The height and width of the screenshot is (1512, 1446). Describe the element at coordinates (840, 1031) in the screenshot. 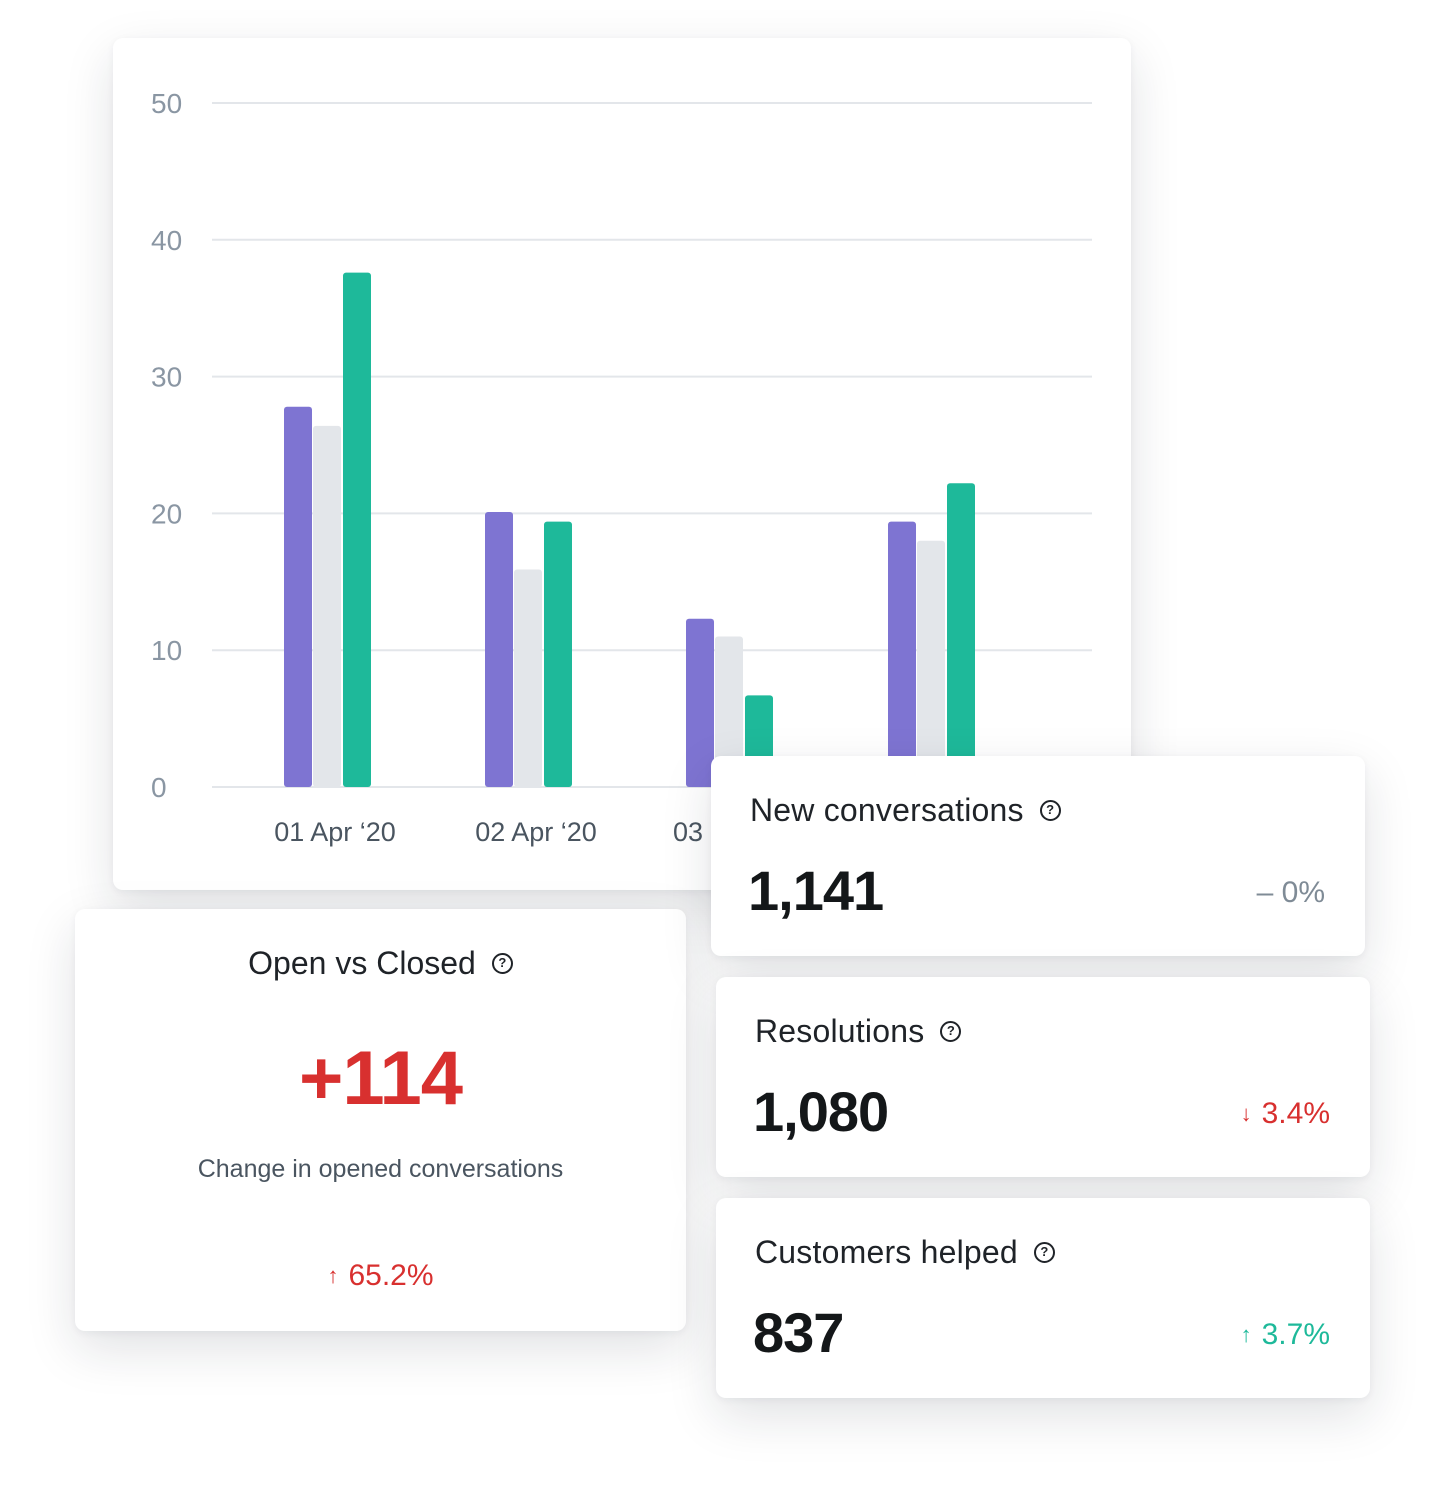

I see `metric-title: Resolutions` at that location.